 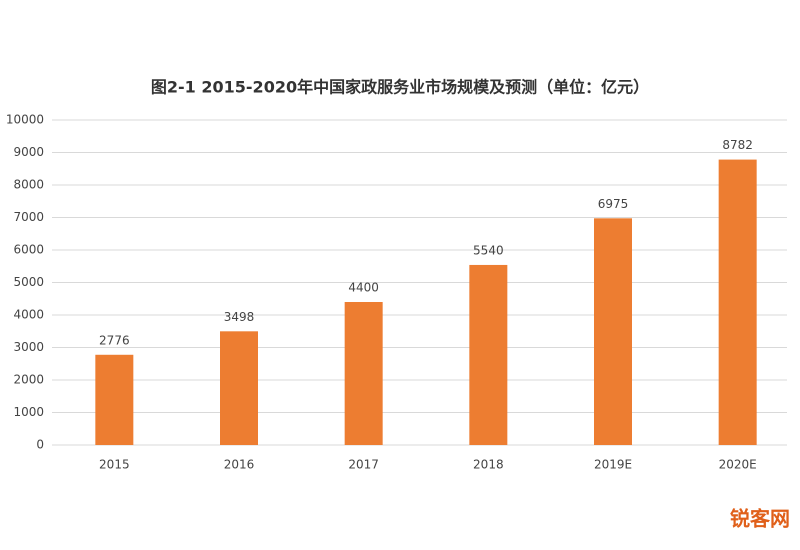 What do you see at coordinates (737, 145) in the screenshot?
I see `data-label: 8782` at bounding box center [737, 145].